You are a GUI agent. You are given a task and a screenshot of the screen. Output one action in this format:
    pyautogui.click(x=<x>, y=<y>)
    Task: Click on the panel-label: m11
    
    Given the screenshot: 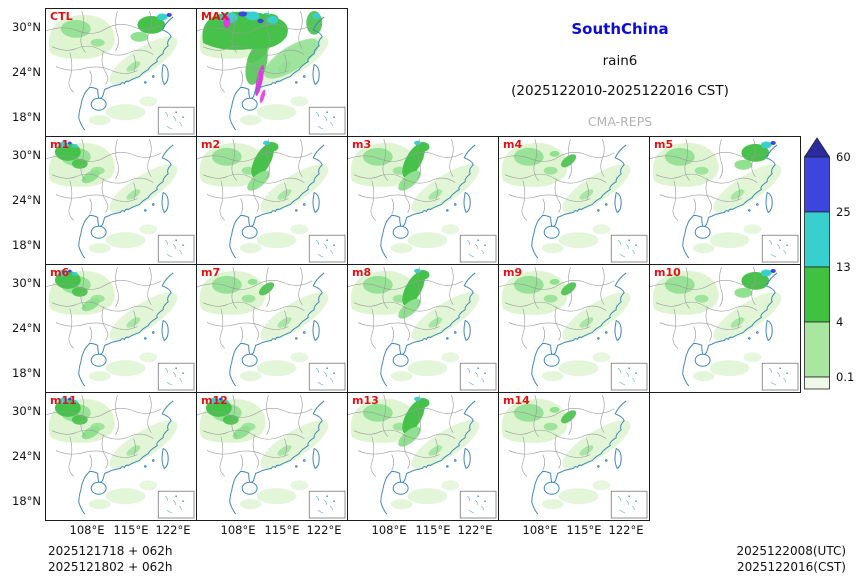 What is the action you would take?
    pyautogui.click(x=63, y=400)
    